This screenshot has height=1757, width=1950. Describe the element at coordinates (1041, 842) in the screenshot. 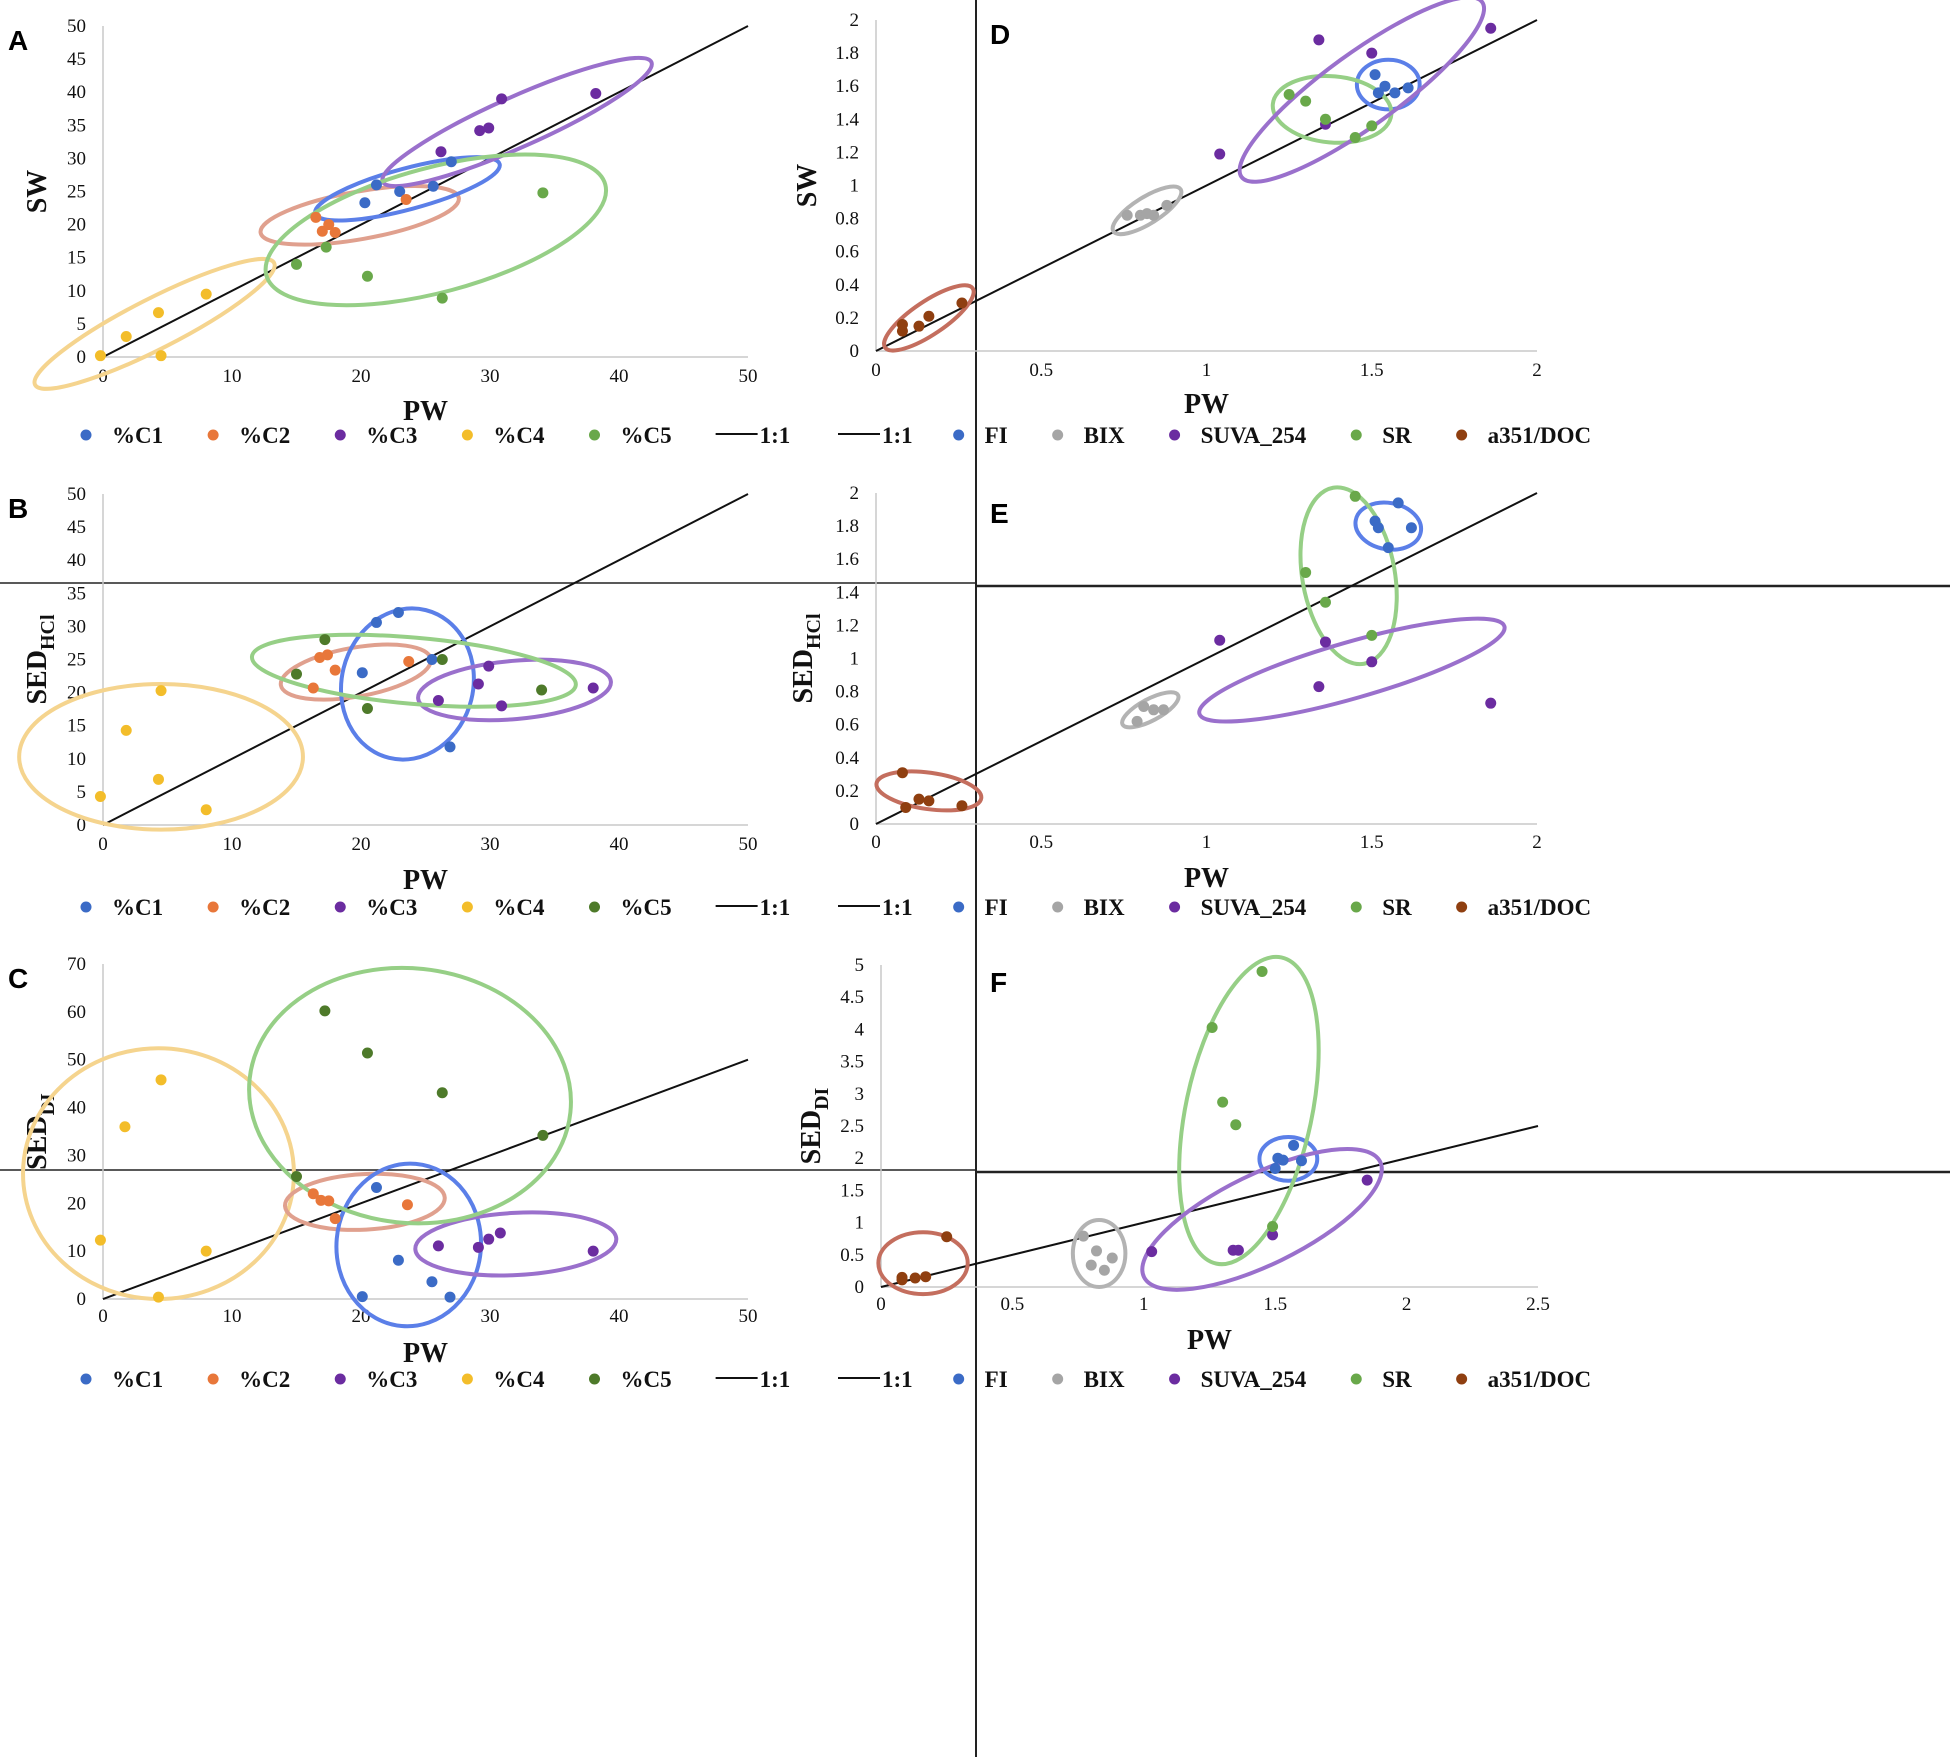

I see `x-tick-label: 0.5` at that location.